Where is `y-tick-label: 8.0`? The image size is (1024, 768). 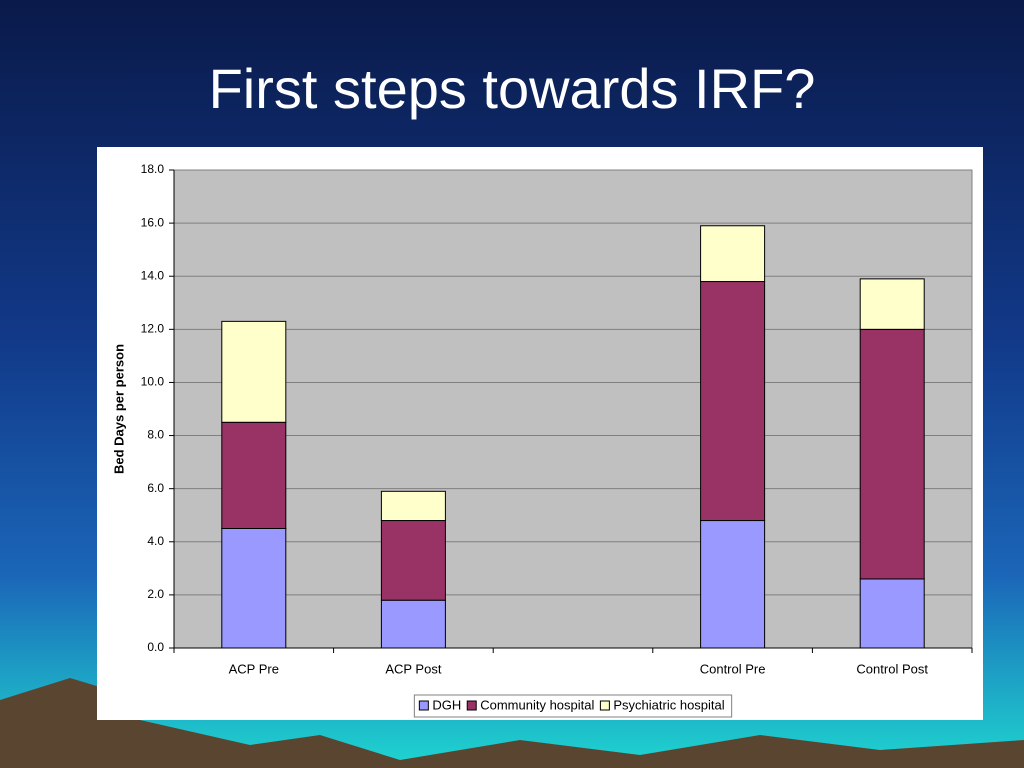
y-tick-label: 8.0 is located at coordinates (155, 435).